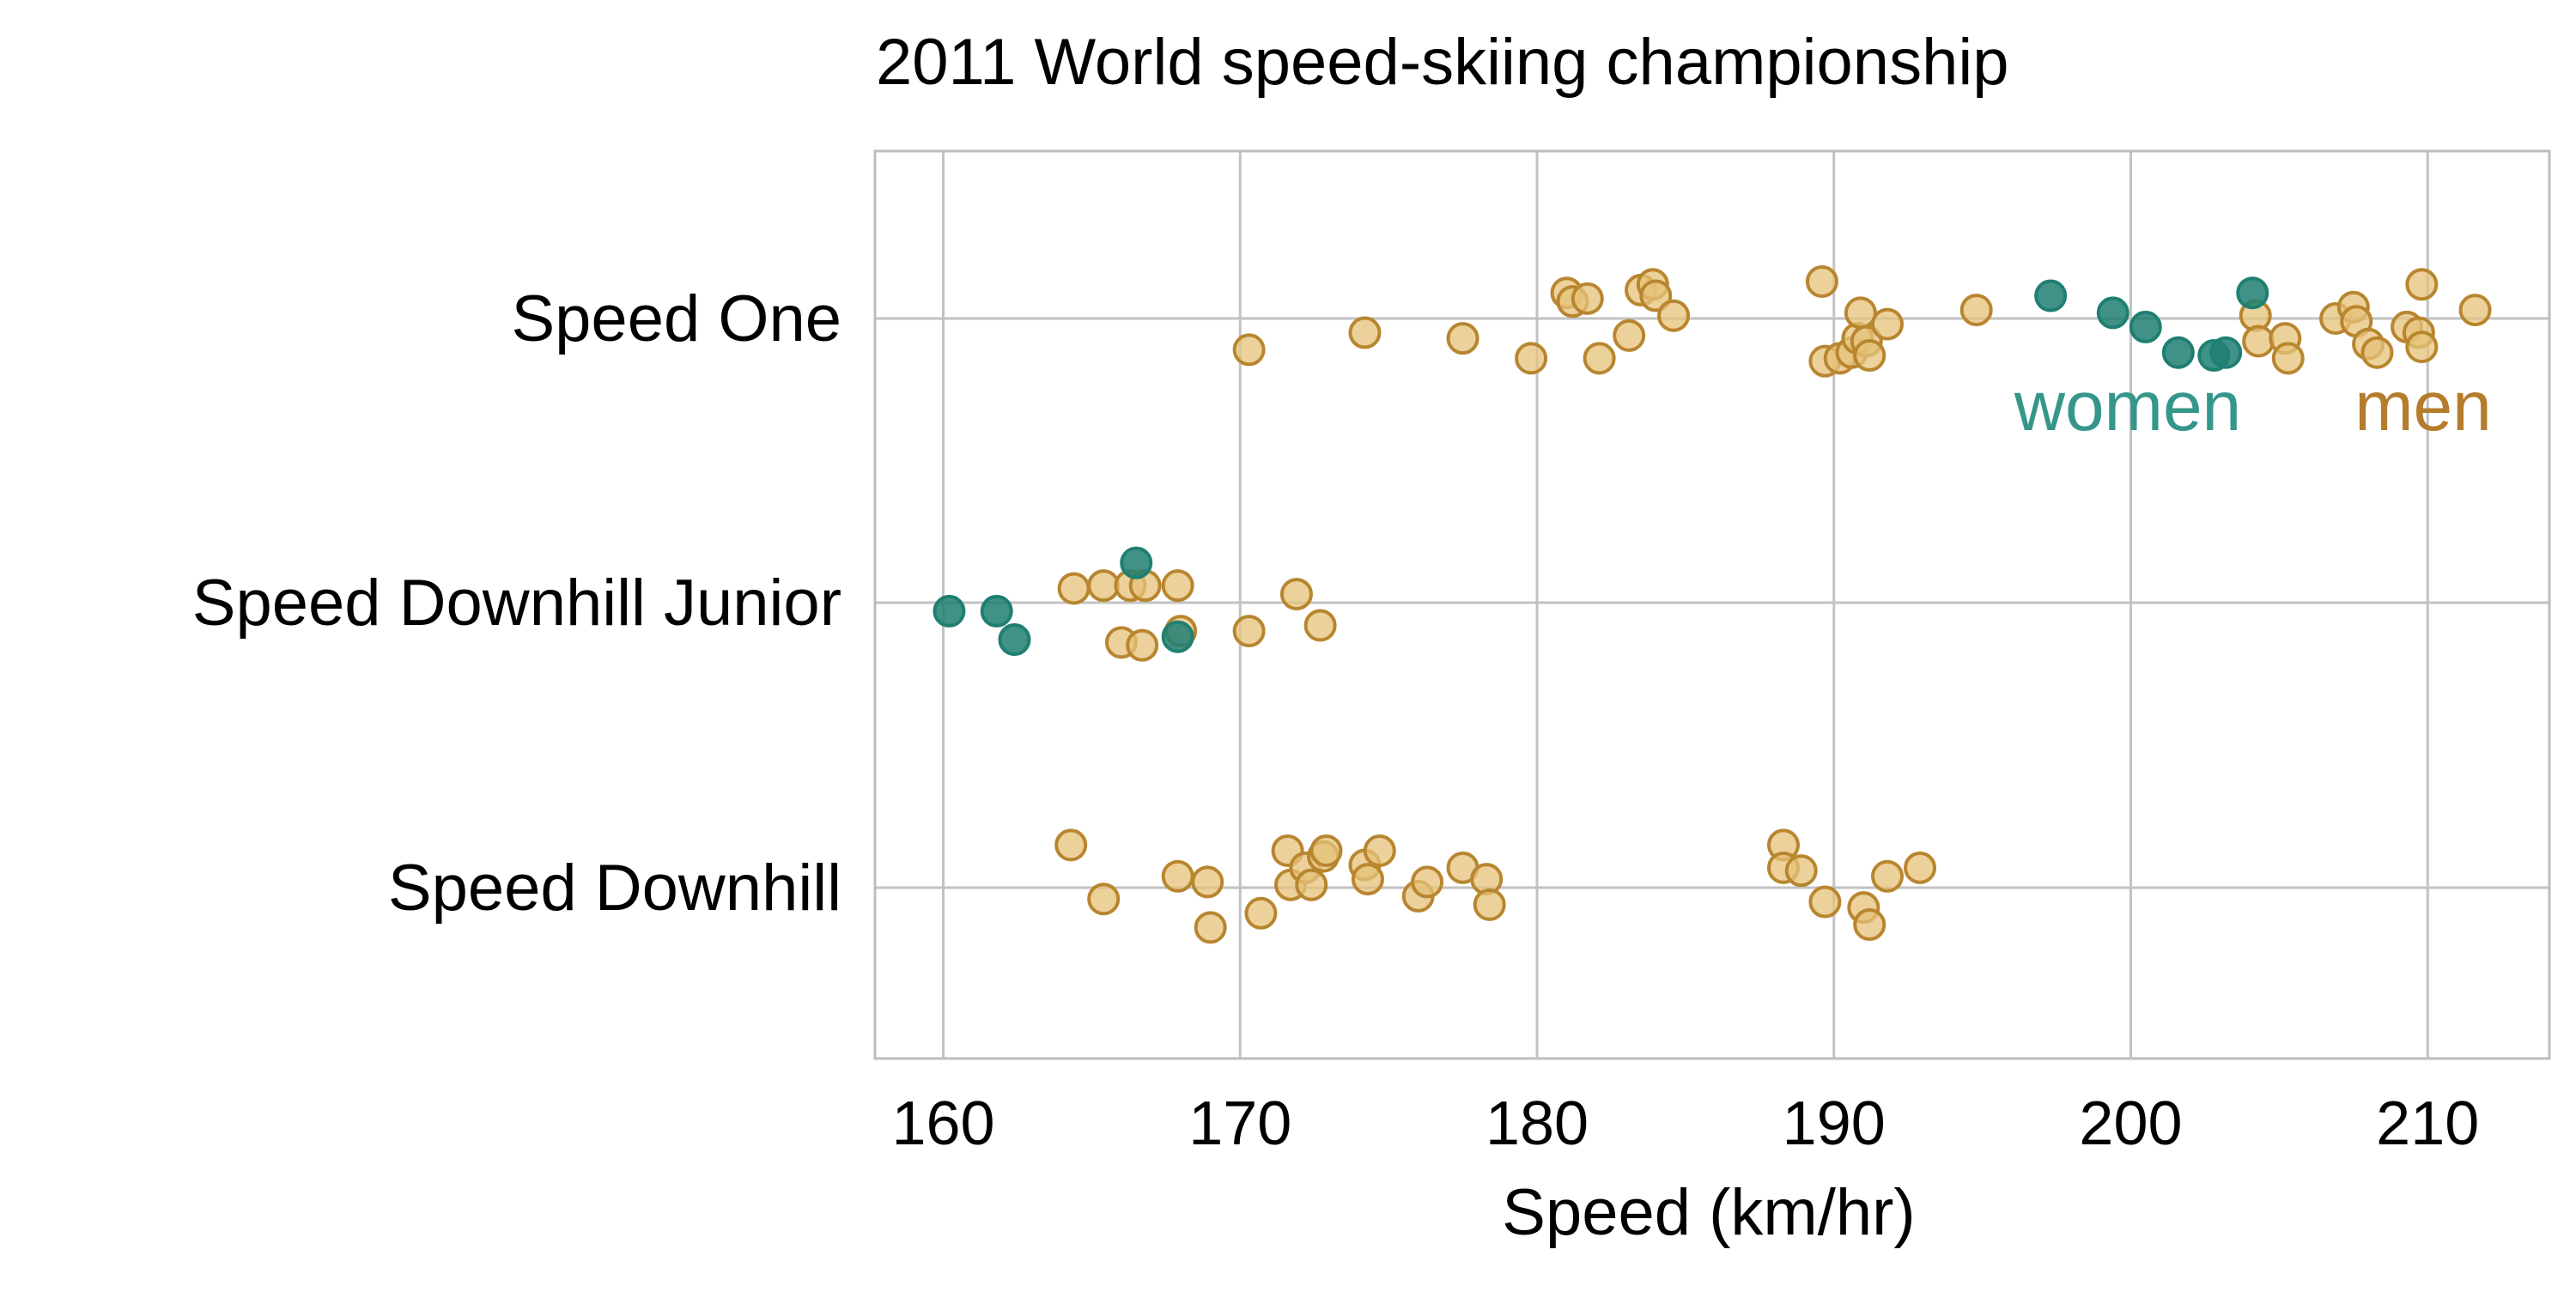 This screenshot has height=1292, width=2576. What do you see at coordinates (2127, 406) in the screenshot?
I see `women-series-label: women` at bounding box center [2127, 406].